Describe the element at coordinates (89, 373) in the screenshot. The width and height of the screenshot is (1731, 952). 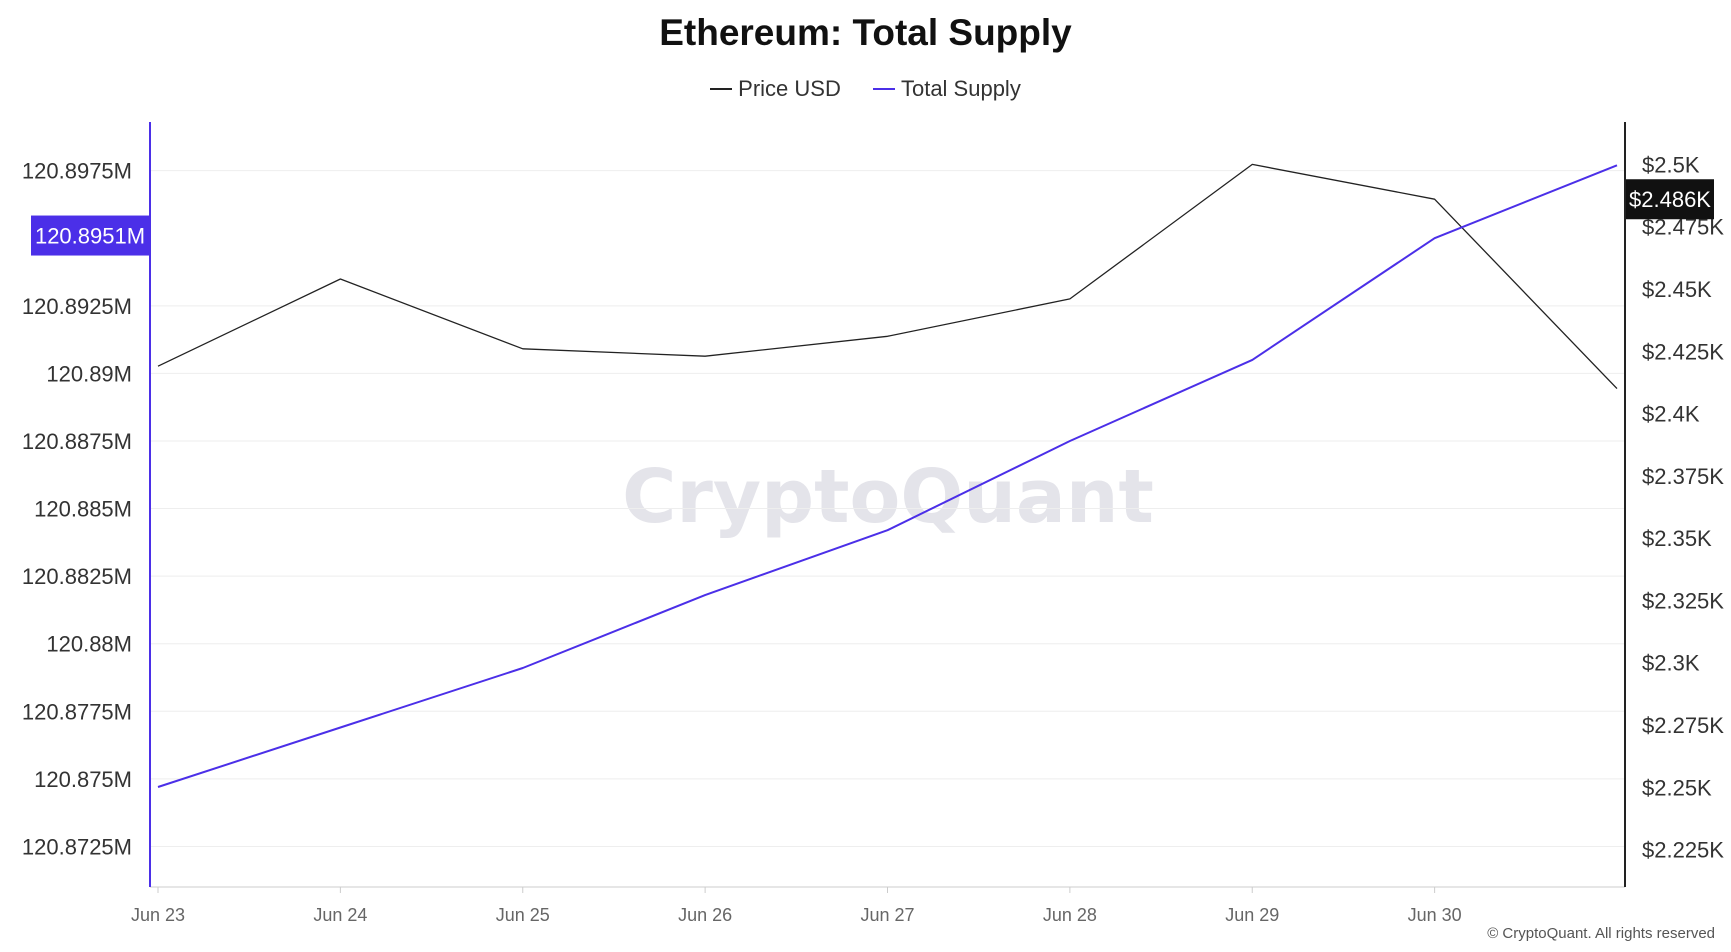
I see `left-tick-label: 120.89M` at that location.